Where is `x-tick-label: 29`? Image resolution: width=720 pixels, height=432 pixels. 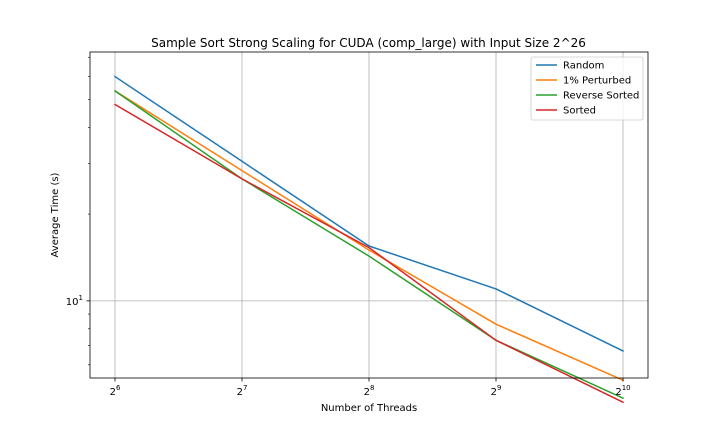 x-tick-label: 29 is located at coordinates (496, 391).